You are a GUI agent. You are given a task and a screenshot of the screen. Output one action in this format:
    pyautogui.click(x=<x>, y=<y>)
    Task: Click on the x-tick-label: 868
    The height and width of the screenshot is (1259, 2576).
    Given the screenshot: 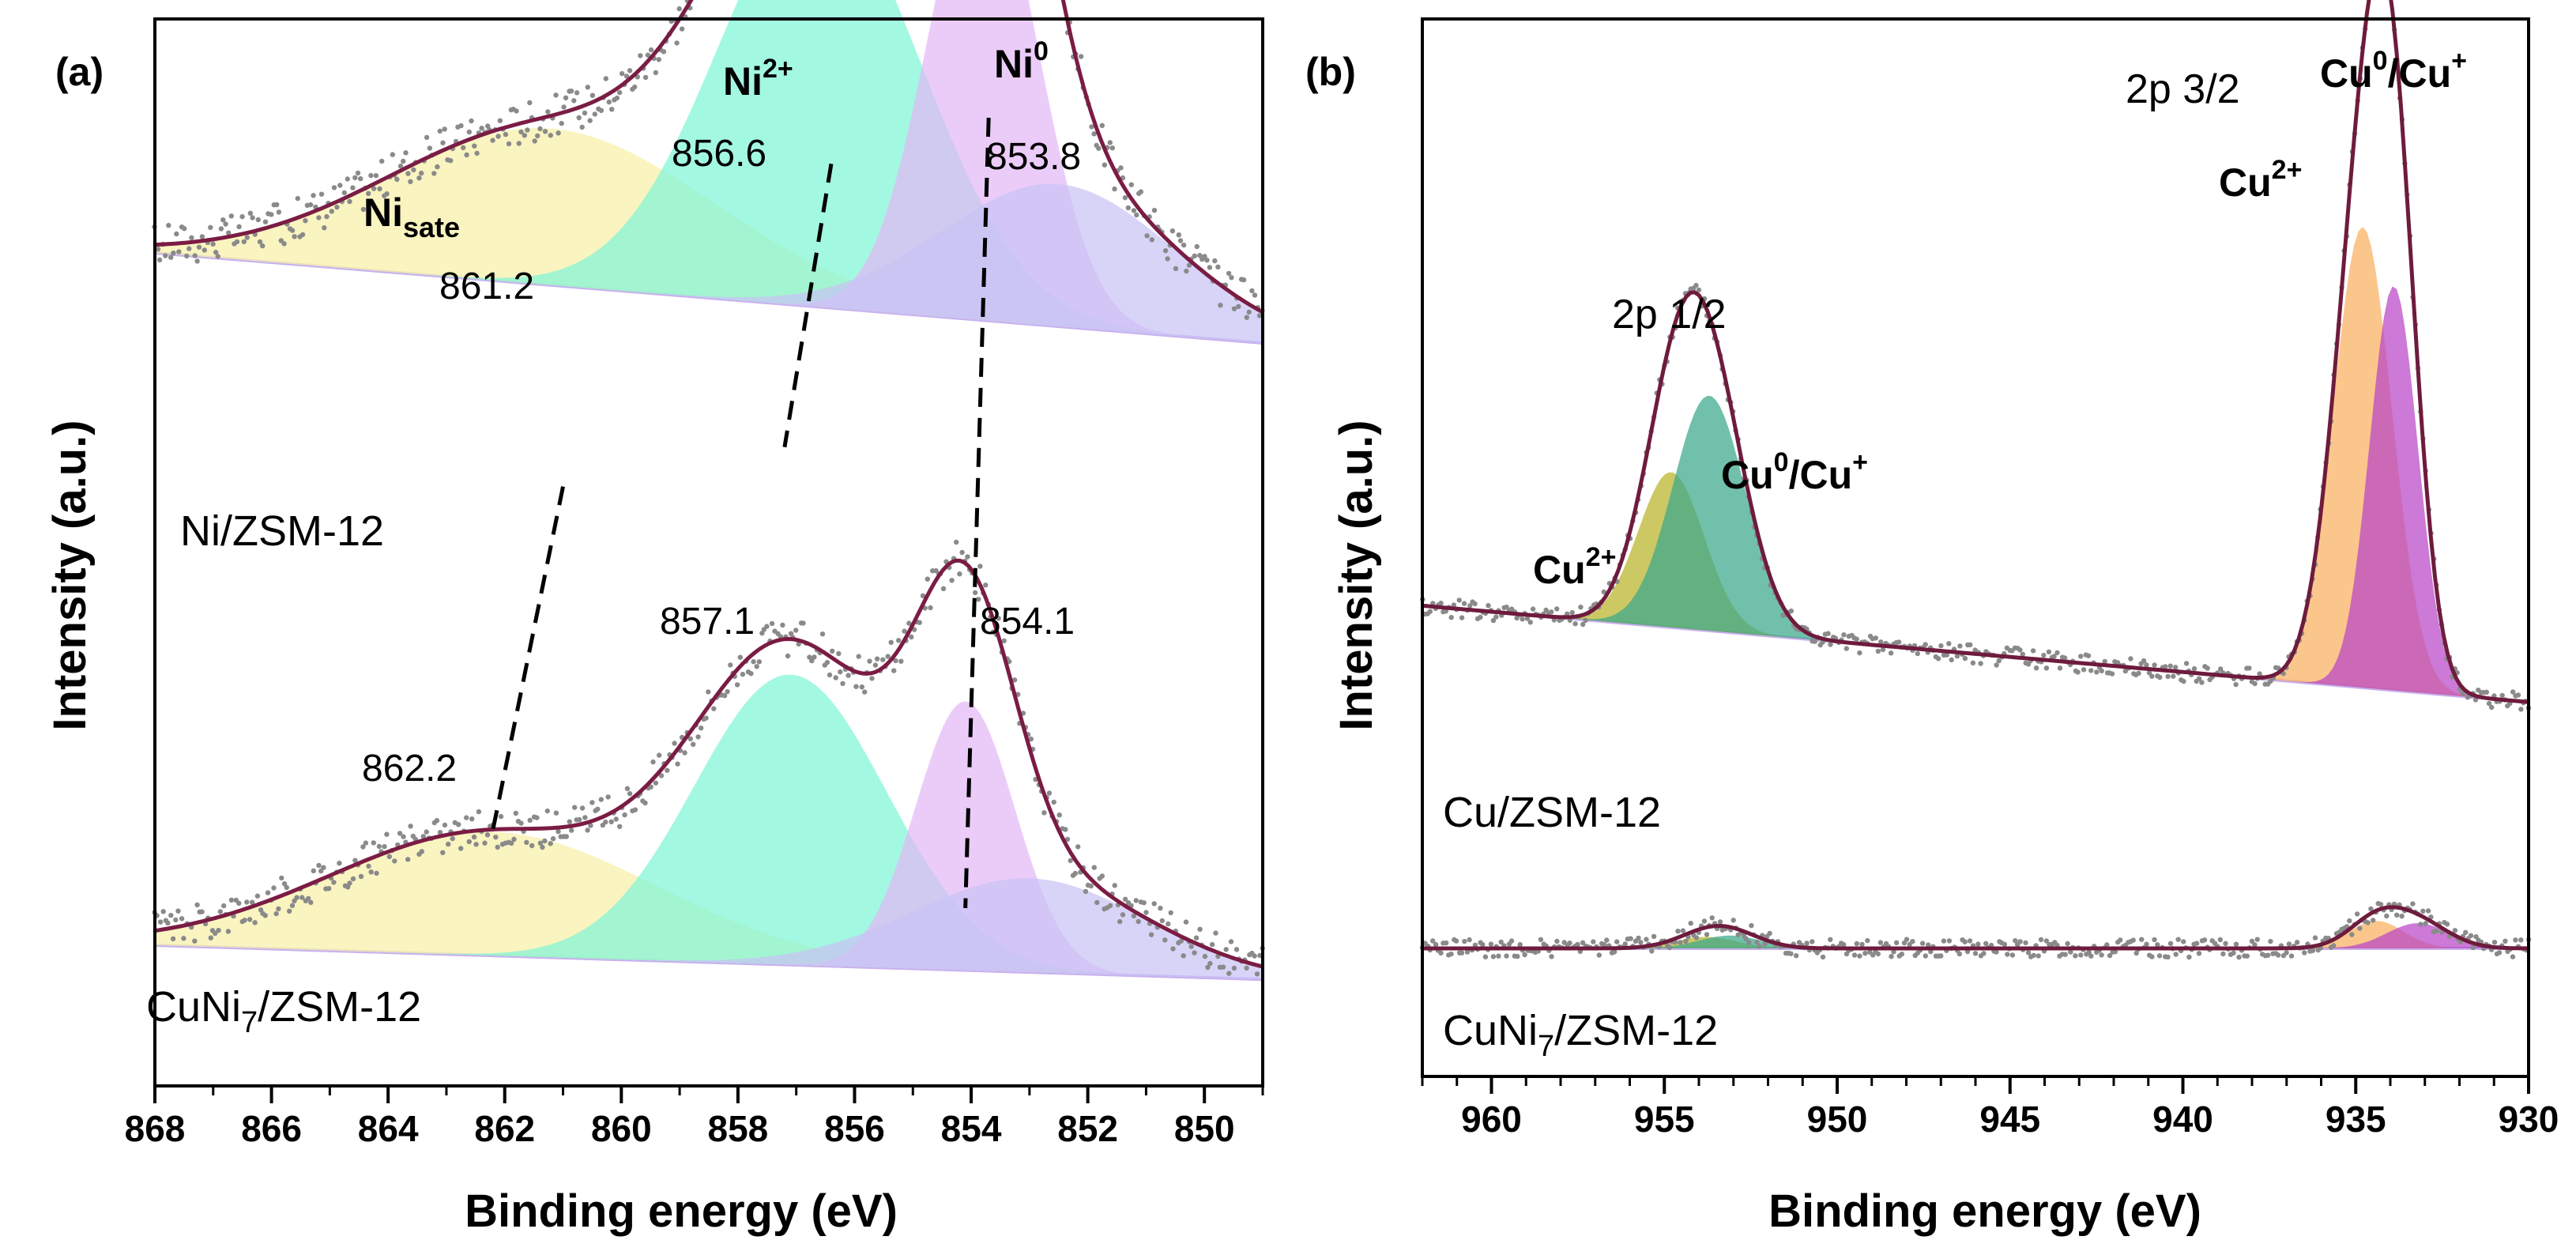 What is the action you would take?
    pyautogui.click(x=155, y=1128)
    